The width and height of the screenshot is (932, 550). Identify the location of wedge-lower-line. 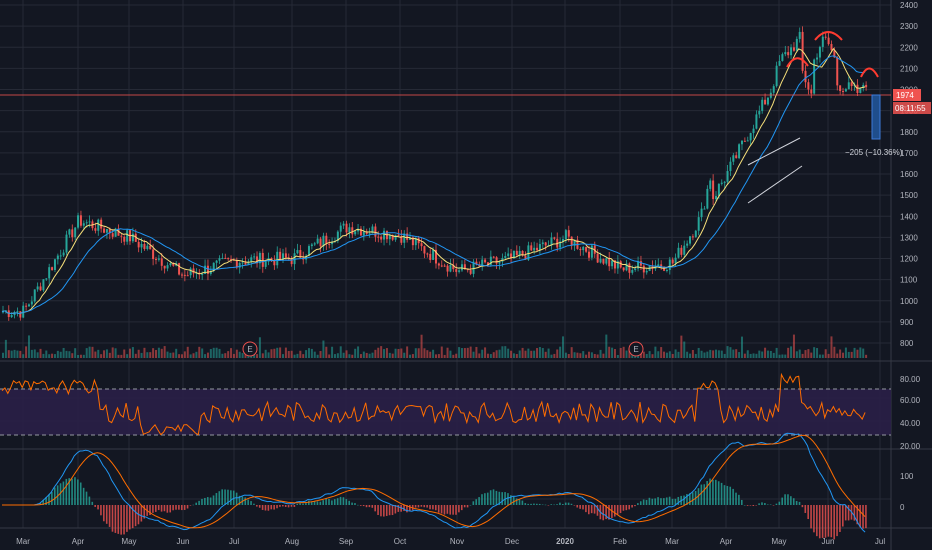
(775, 184).